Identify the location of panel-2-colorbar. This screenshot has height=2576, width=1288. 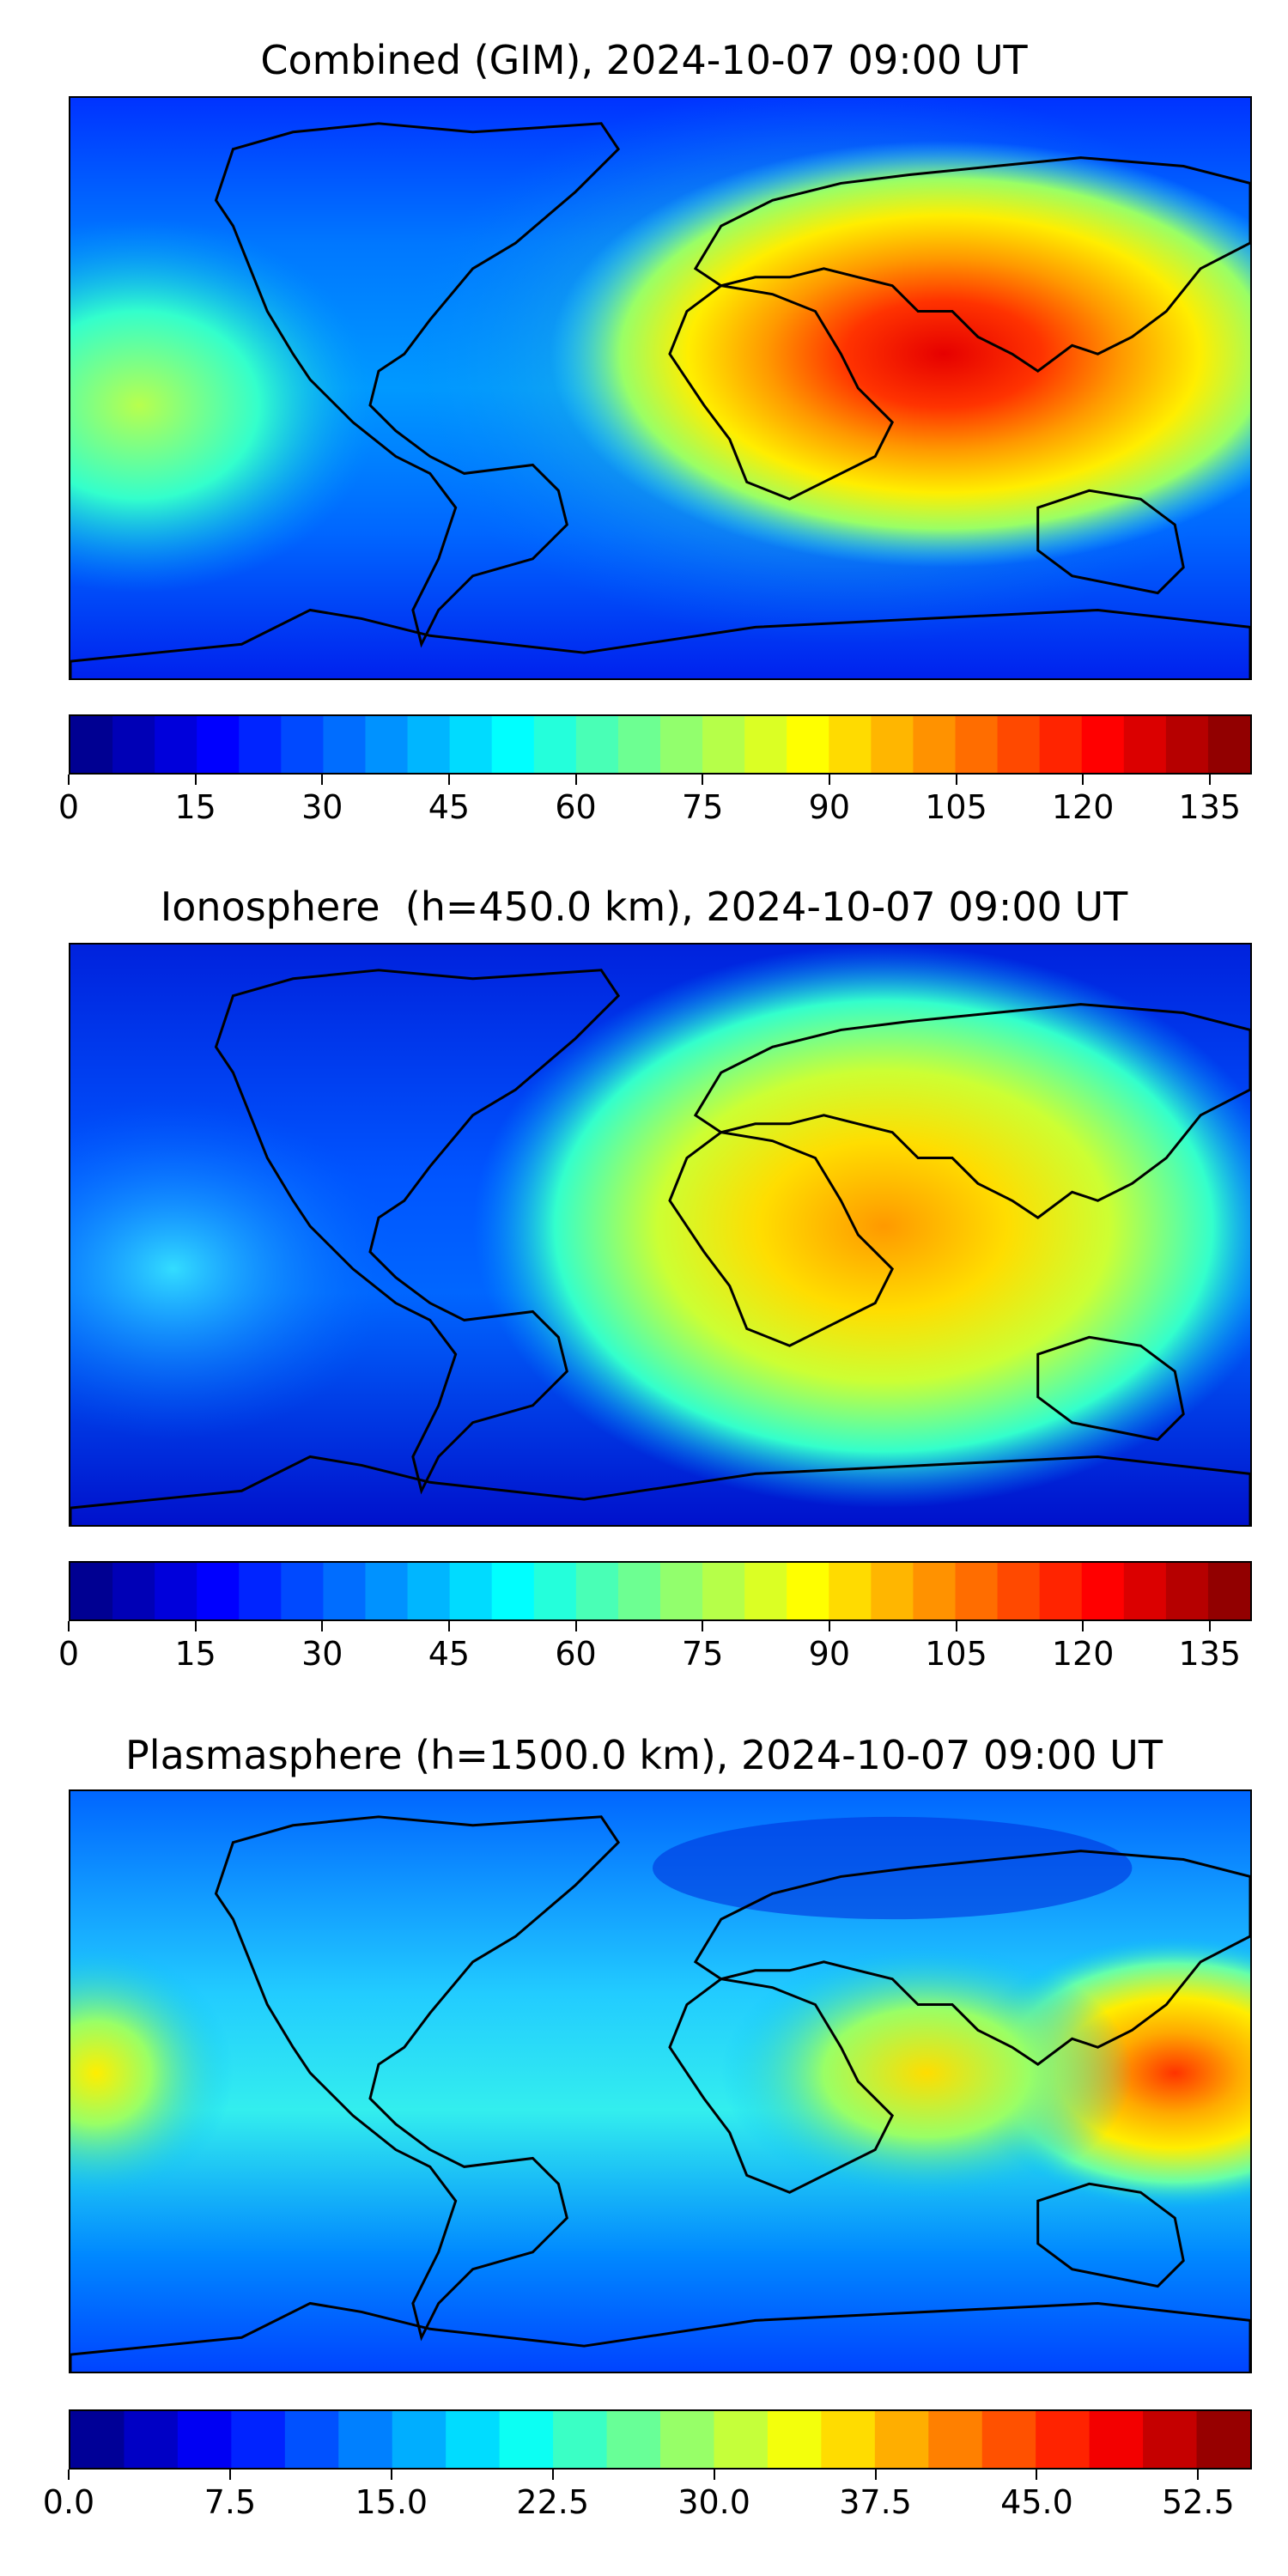
(660, 1591).